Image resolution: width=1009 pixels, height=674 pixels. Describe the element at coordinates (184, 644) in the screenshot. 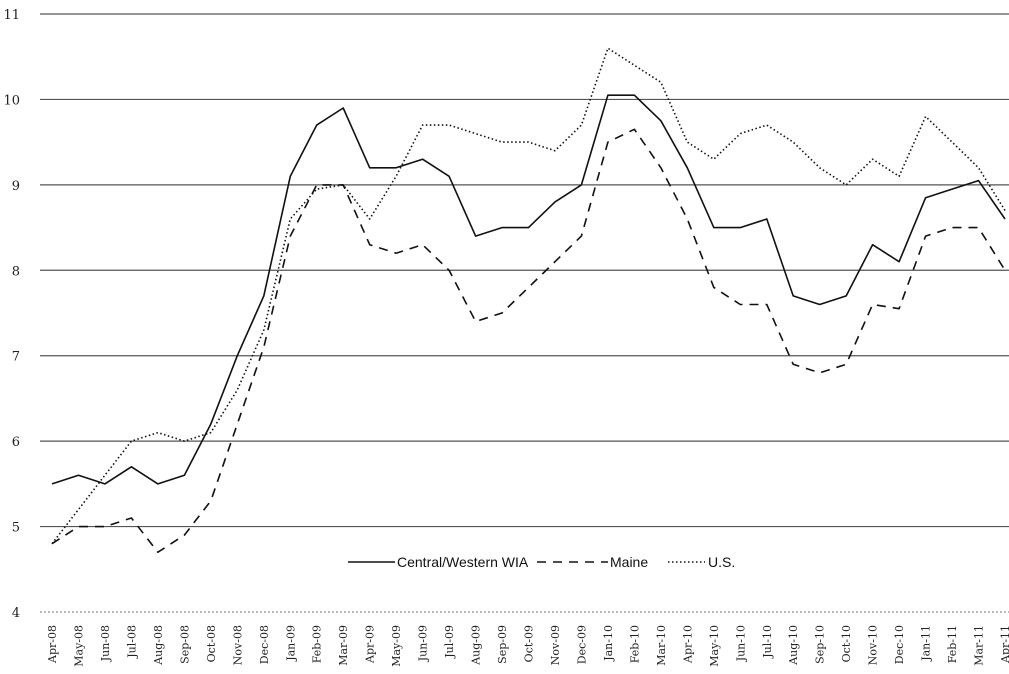

I see `x-tick-label: Sep-08` at that location.